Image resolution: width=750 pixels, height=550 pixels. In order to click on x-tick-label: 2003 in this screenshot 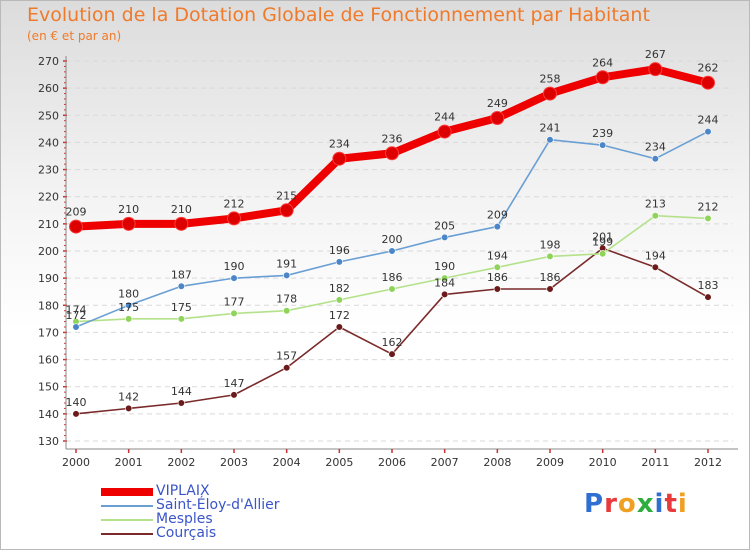, I will do `click(234, 462)`.